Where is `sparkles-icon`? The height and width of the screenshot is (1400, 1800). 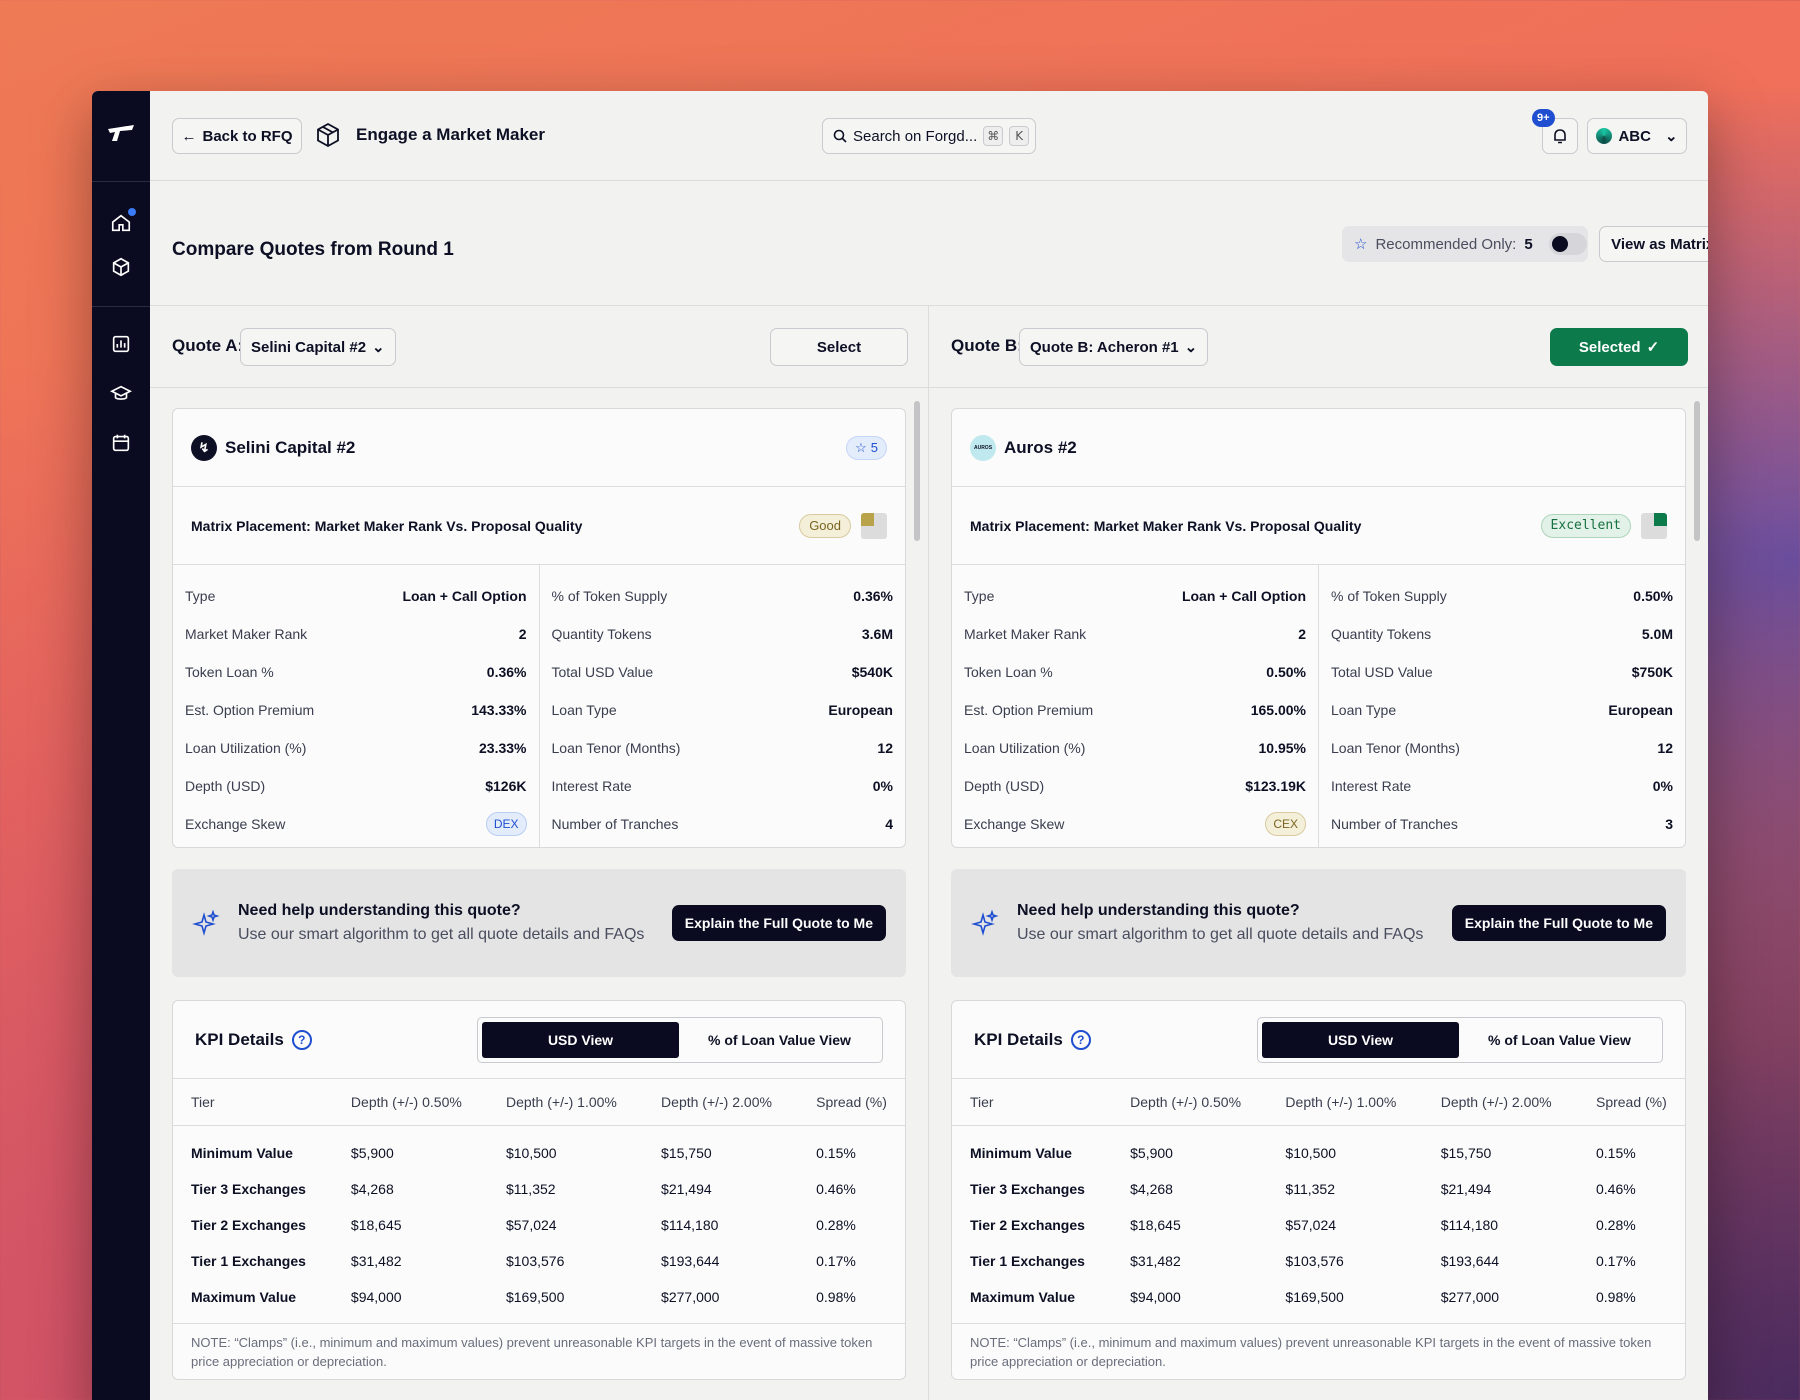 sparkles-icon is located at coordinates (985, 922).